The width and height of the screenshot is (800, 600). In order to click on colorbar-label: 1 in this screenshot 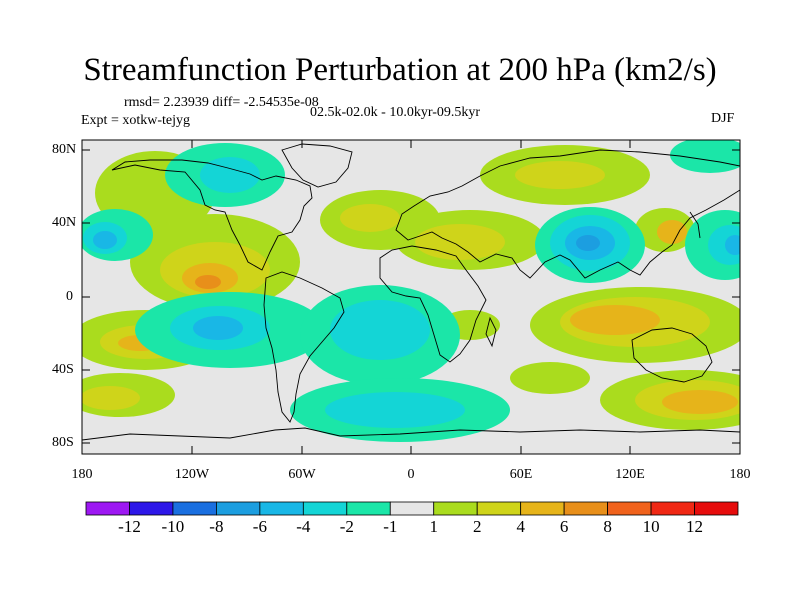, I will do `click(433, 526)`.